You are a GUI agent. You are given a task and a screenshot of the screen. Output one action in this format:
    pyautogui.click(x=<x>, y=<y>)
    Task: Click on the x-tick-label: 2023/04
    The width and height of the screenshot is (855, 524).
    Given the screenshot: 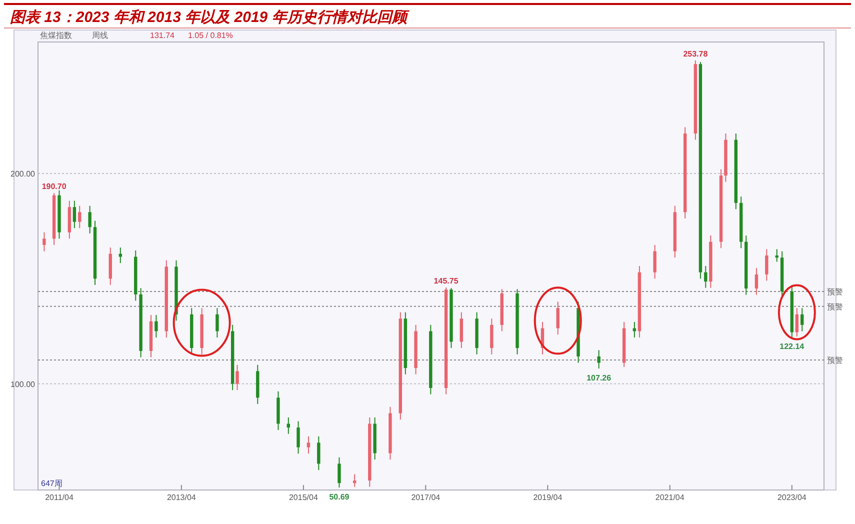 What is the action you would take?
    pyautogui.click(x=792, y=497)
    